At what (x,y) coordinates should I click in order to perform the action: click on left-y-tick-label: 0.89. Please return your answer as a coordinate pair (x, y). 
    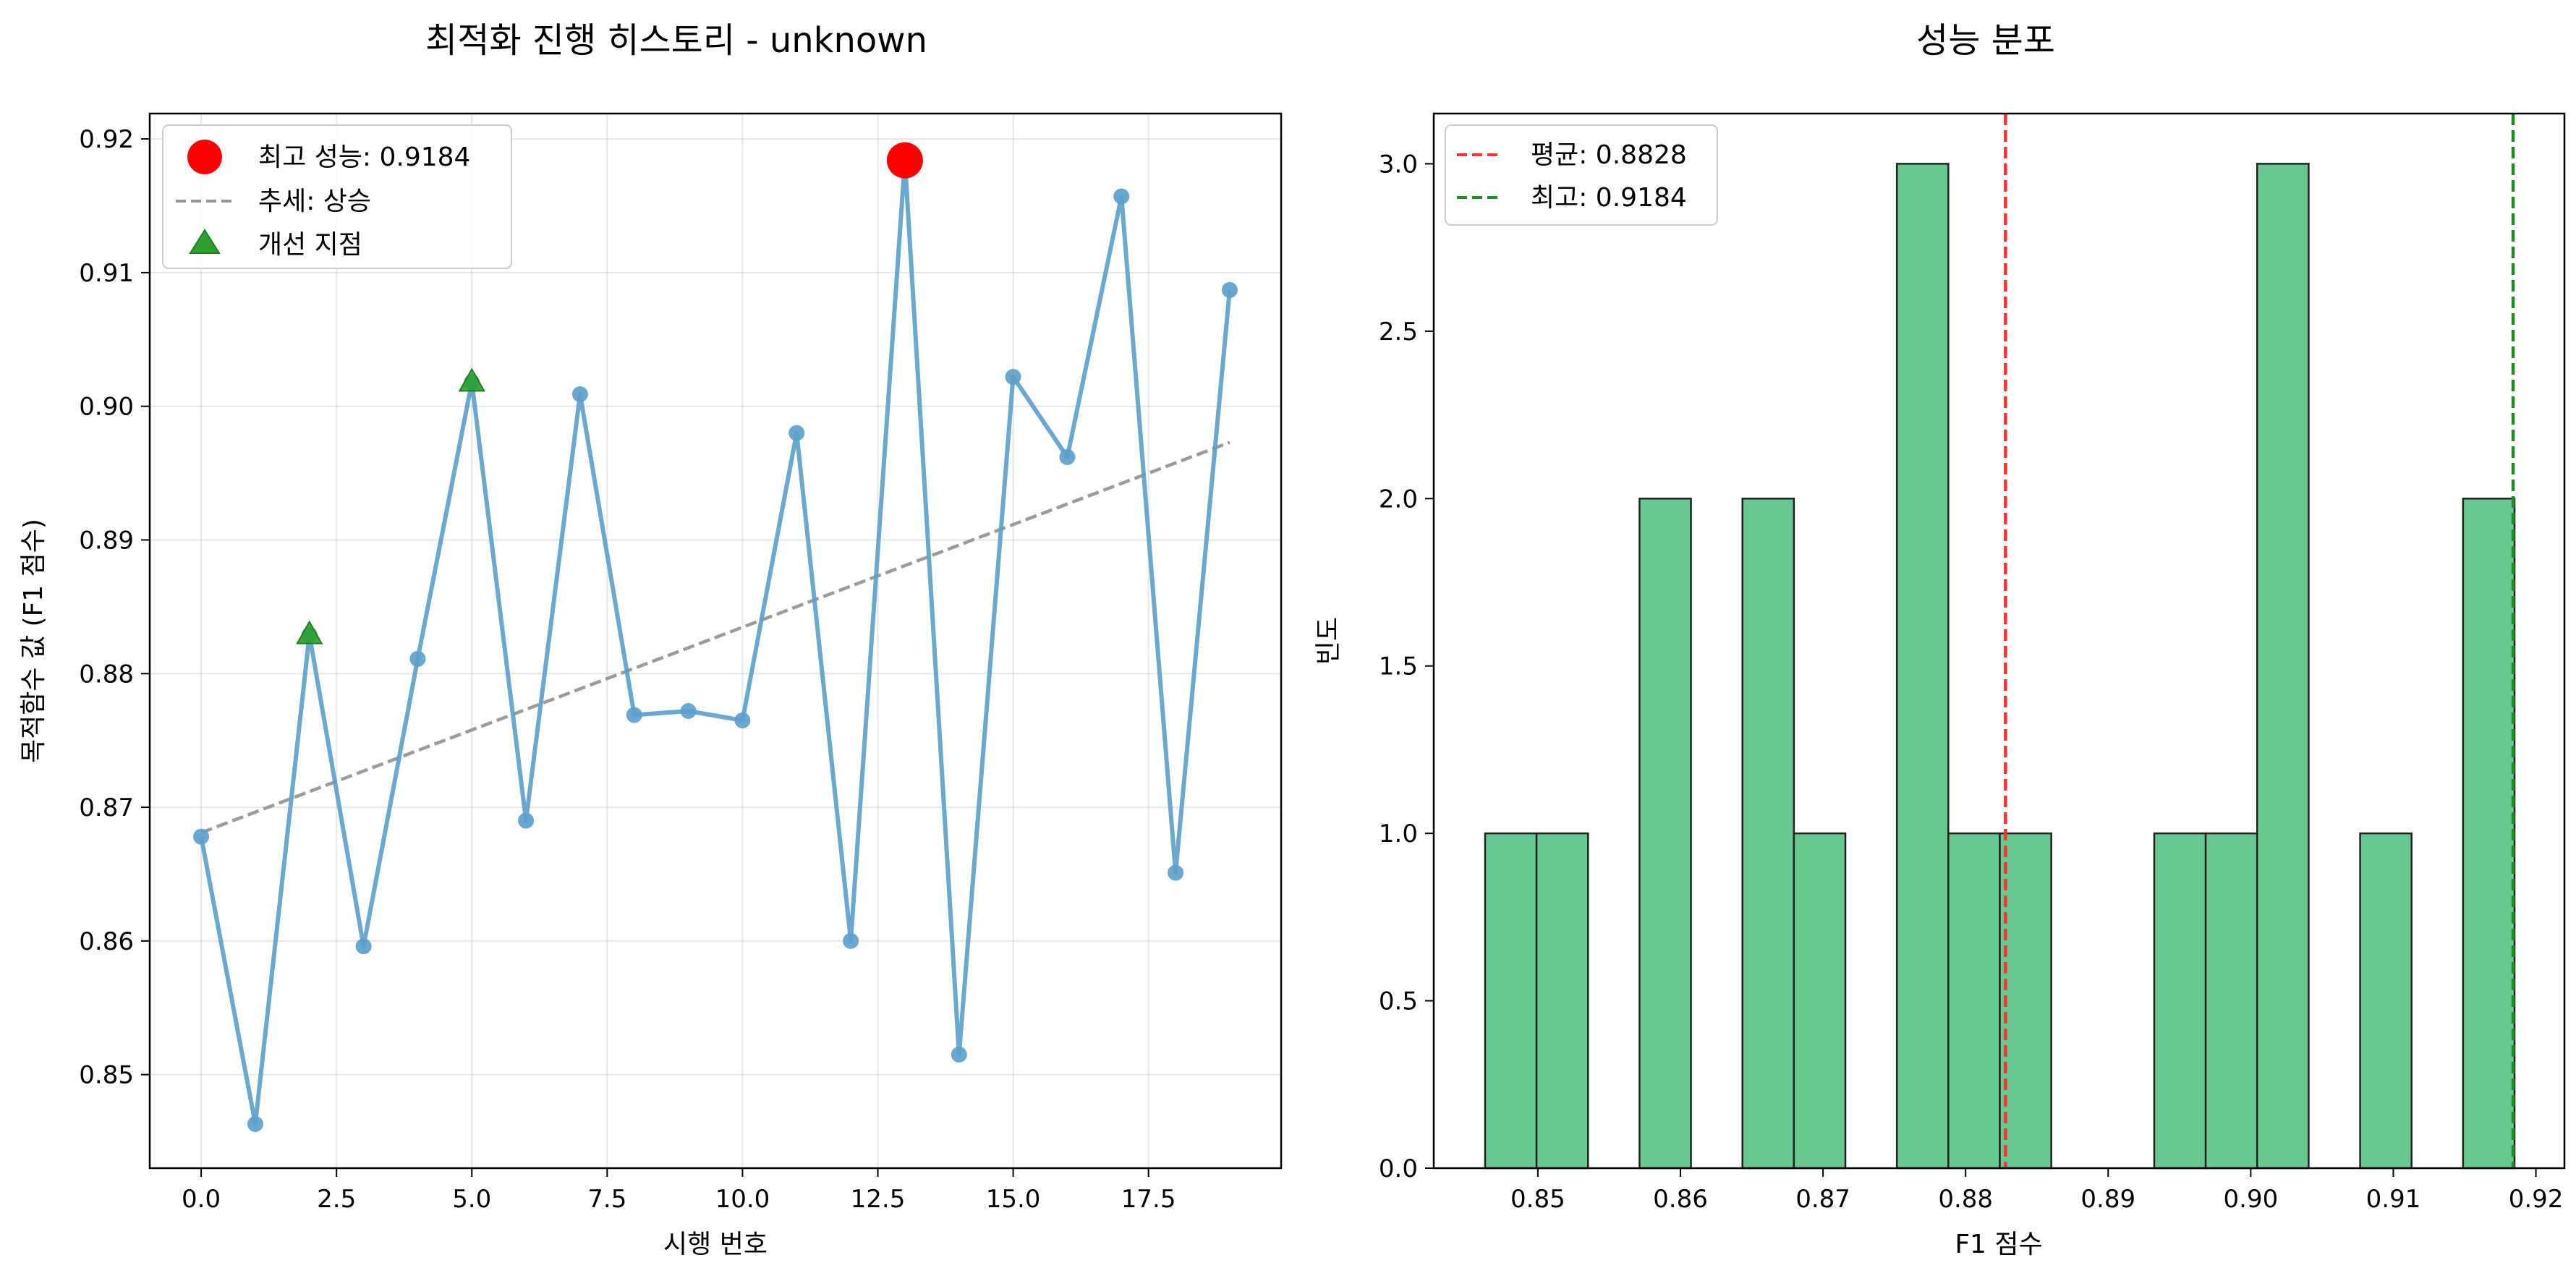
    Looking at the image, I should click on (106, 540).